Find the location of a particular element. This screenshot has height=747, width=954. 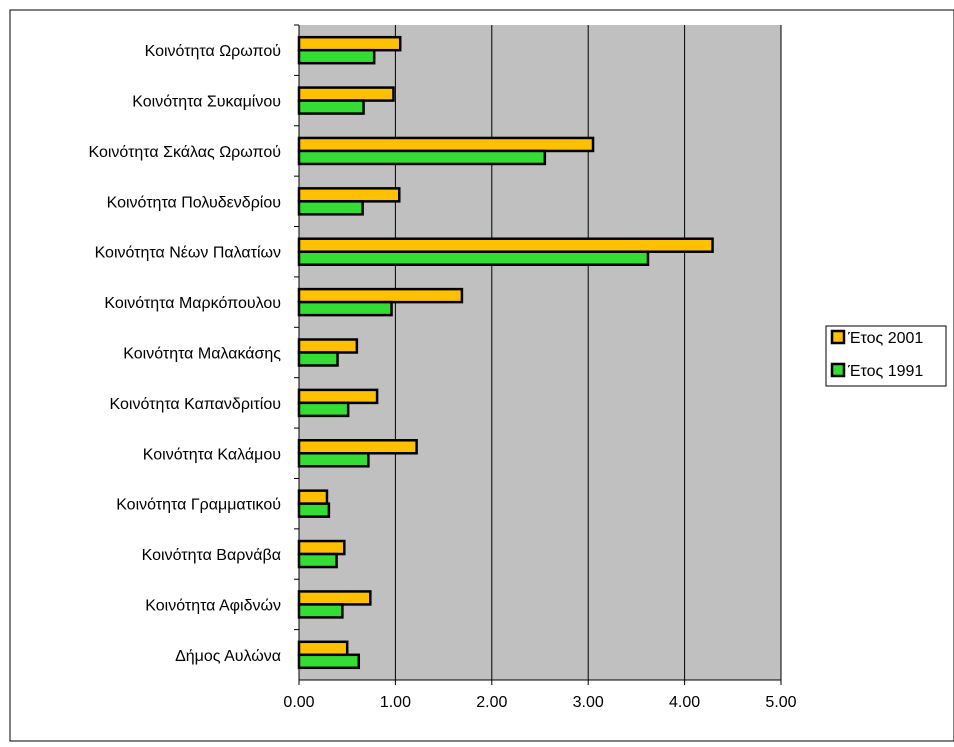

category-label: Κοινότητα Καλάμου is located at coordinates (212, 454).